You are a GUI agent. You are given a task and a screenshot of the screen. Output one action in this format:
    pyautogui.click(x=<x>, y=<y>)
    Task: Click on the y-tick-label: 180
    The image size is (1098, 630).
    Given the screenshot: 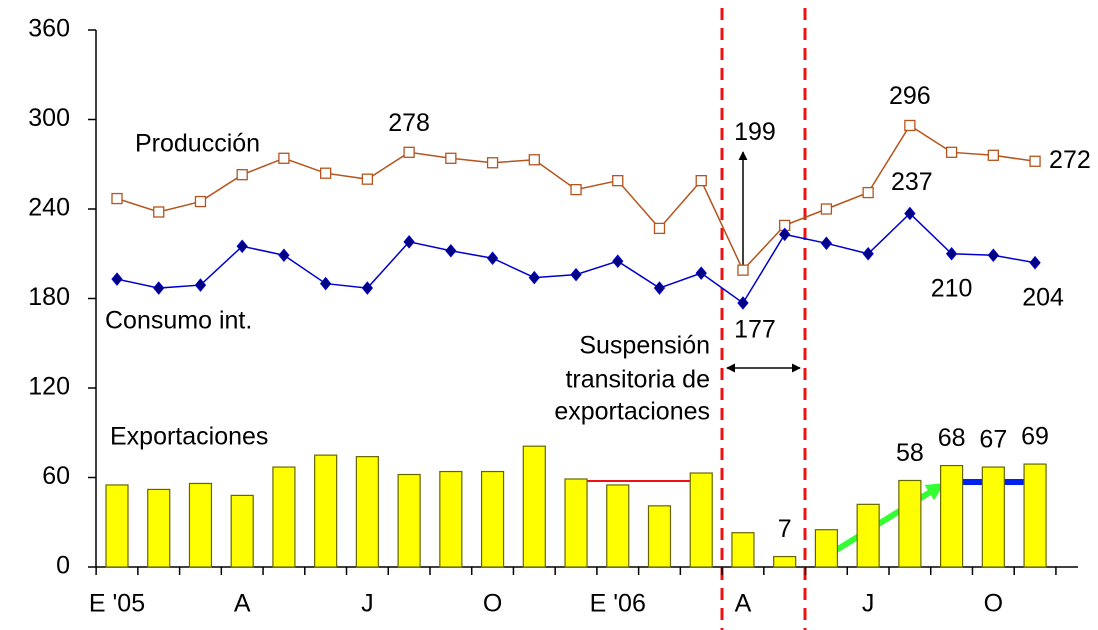 What is the action you would take?
    pyautogui.click(x=49, y=297)
    